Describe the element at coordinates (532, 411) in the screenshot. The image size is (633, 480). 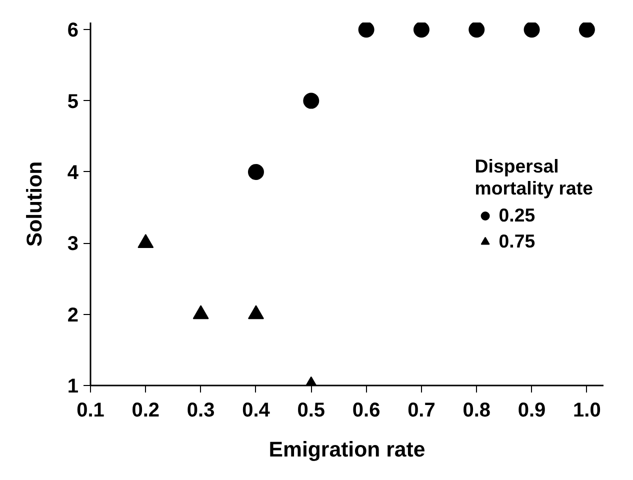
I see `x-tick-label: 0.9` at that location.